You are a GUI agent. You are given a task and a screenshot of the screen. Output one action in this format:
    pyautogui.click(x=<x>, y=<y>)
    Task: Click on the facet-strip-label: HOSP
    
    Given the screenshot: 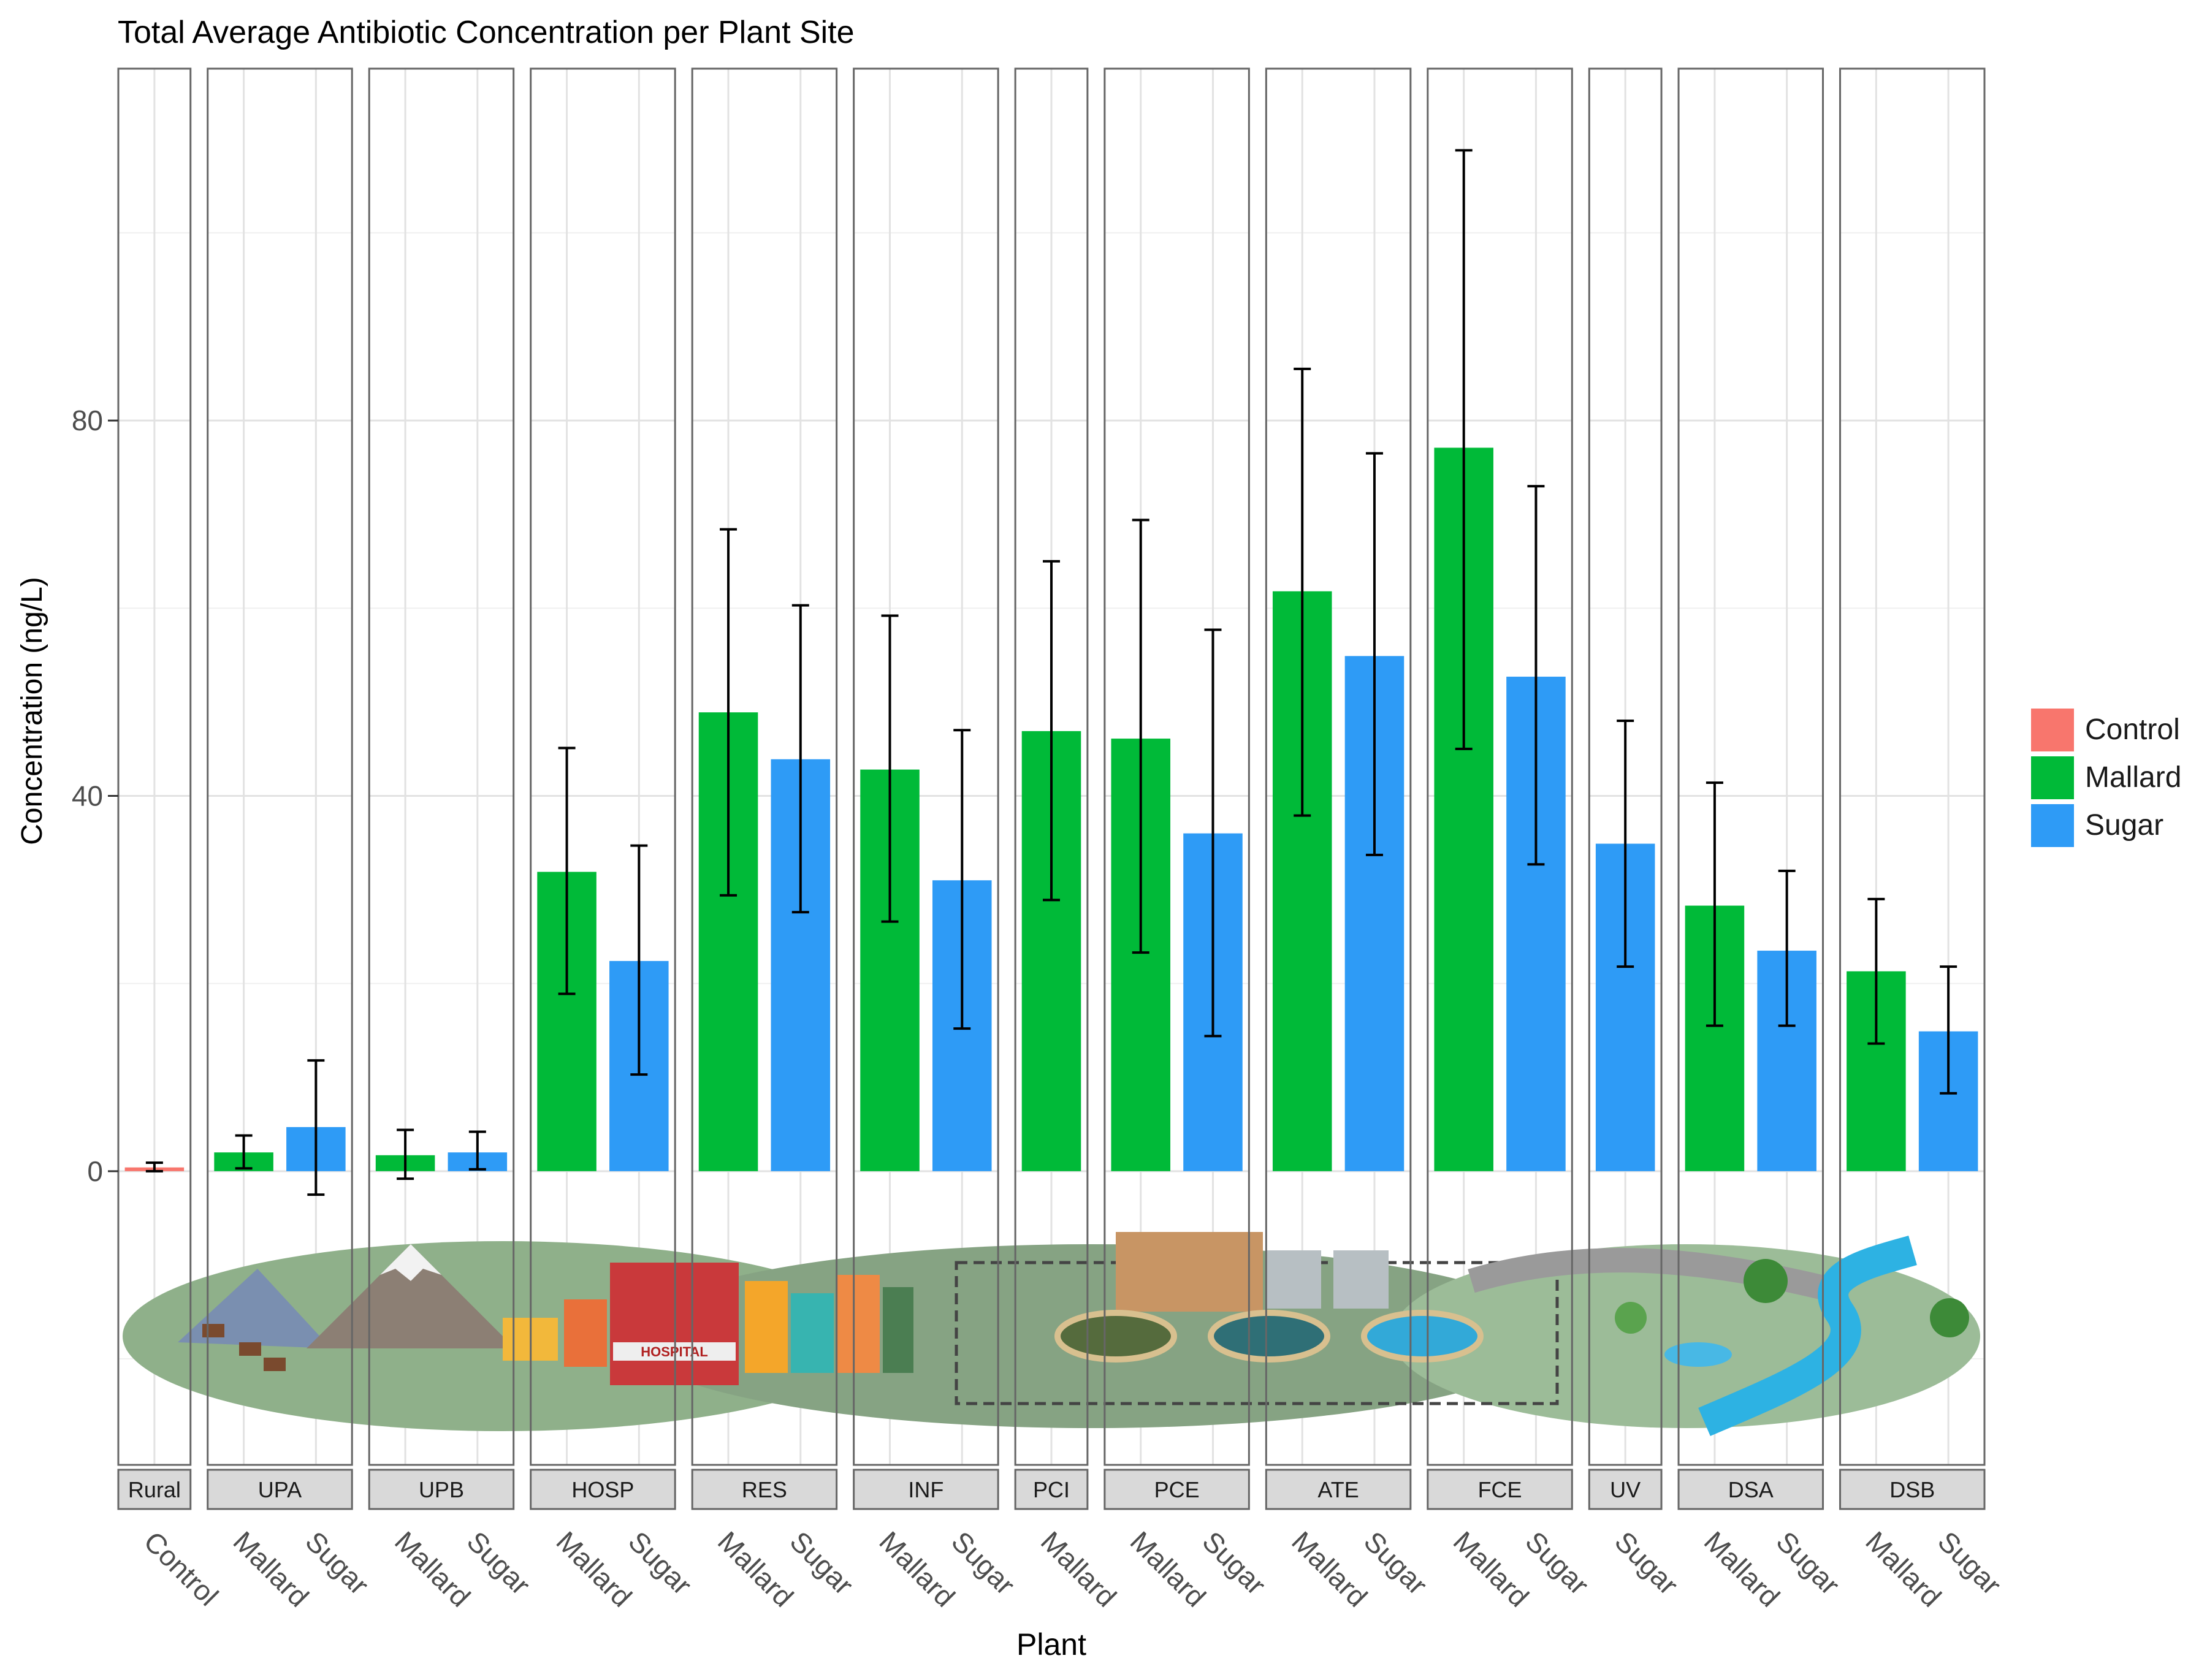 What is the action you would take?
    pyautogui.click(x=602, y=1489)
    